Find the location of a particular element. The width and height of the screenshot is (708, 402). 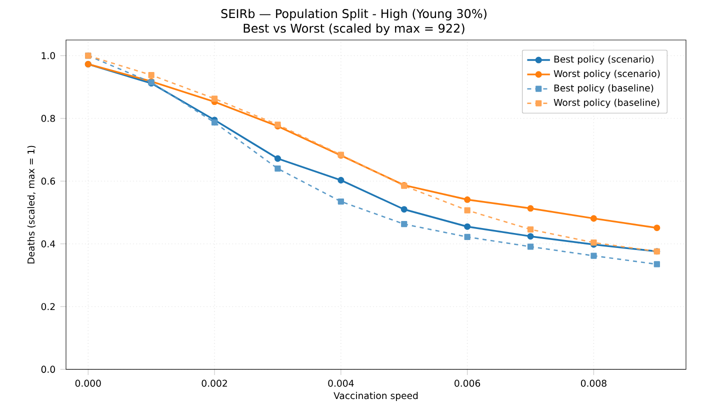

y-tick-label: 0.0 is located at coordinates (48, 369).